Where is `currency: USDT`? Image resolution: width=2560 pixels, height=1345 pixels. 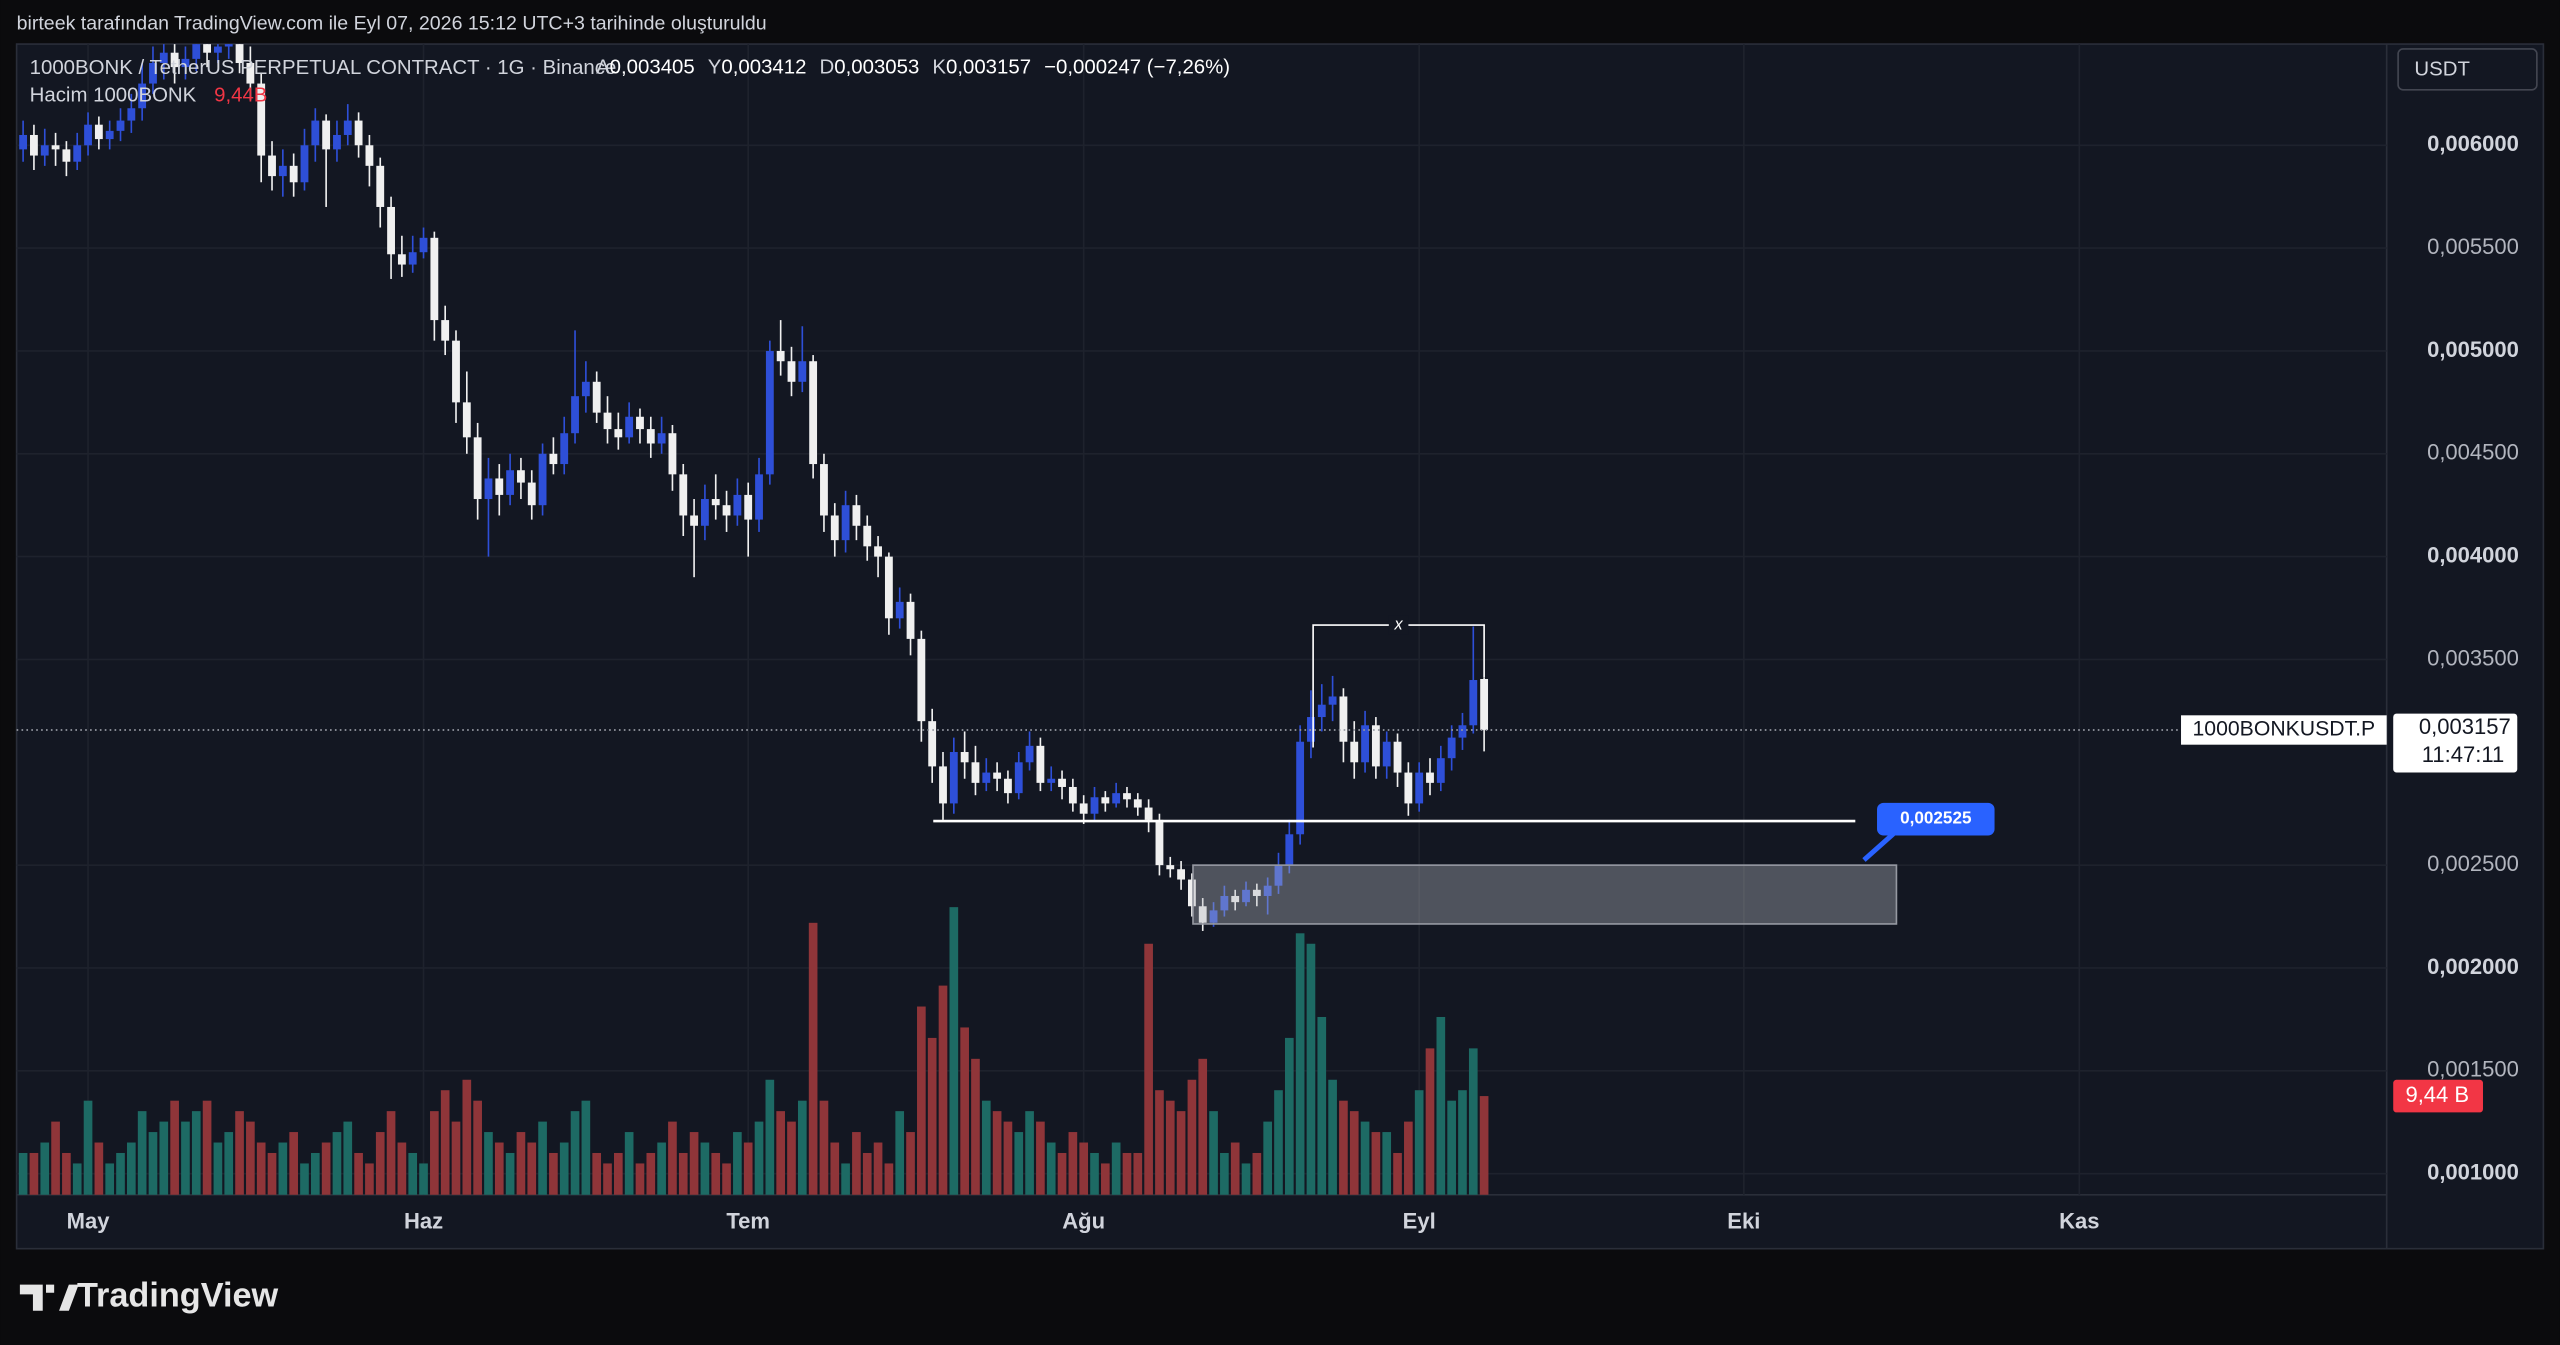
currency: USDT is located at coordinates (2442, 70).